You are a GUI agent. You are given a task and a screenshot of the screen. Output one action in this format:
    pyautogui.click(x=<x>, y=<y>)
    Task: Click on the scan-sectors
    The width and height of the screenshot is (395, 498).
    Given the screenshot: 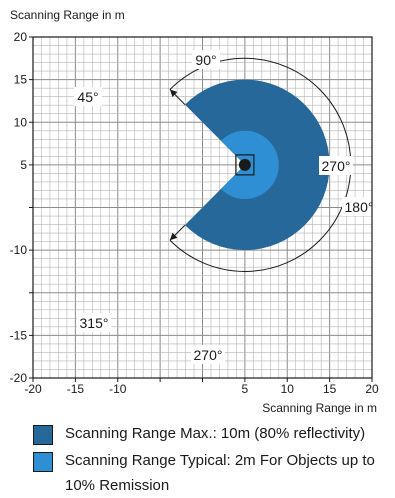 What is the action you would take?
    pyautogui.click(x=257, y=165)
    